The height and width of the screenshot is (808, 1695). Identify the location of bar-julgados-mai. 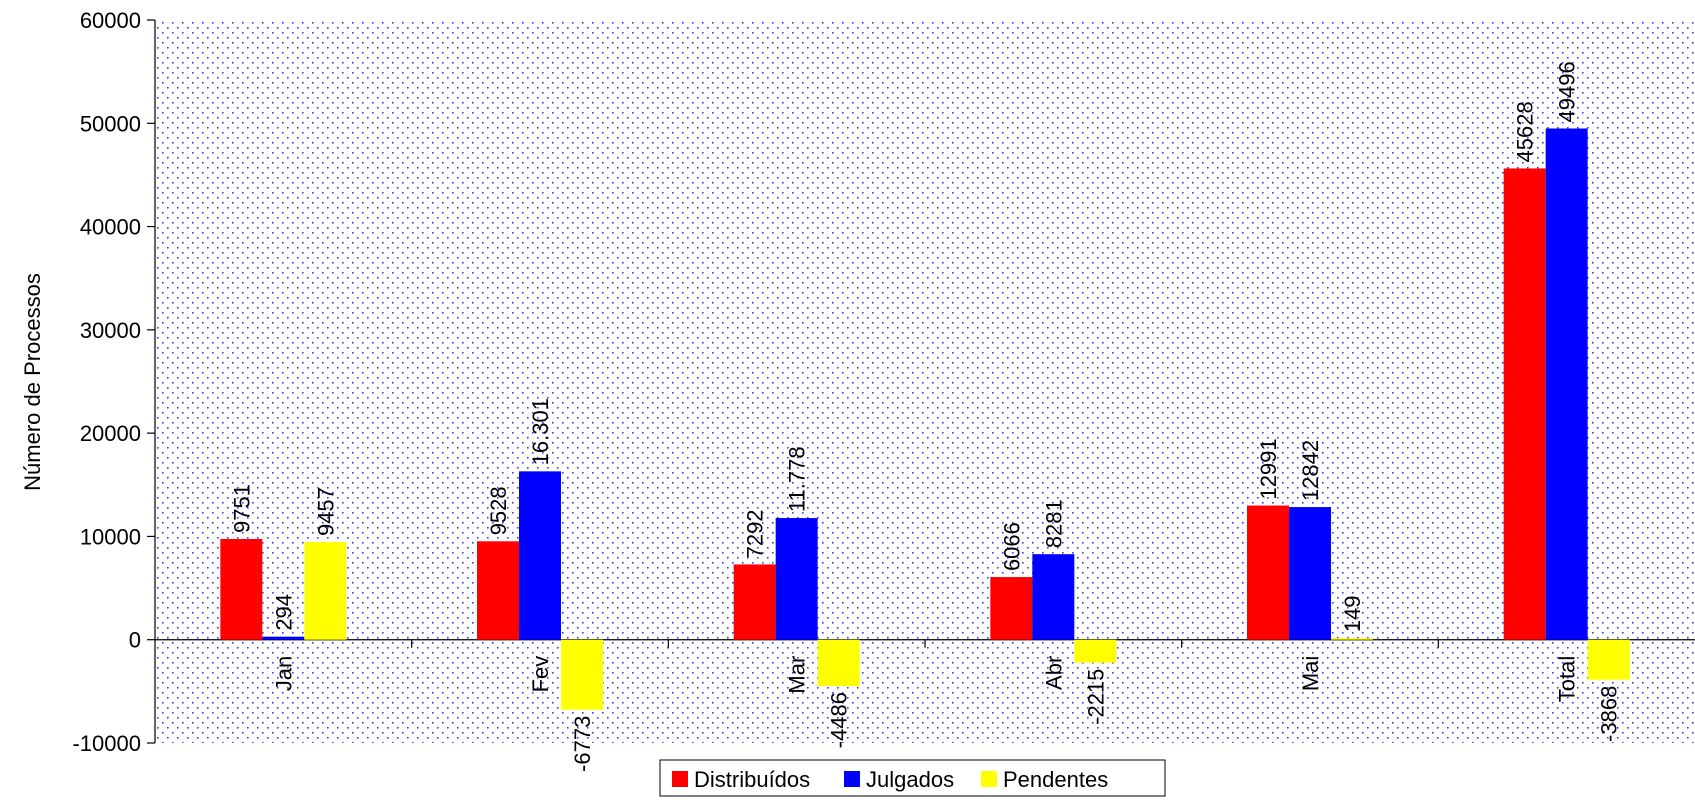
(1310, 573).